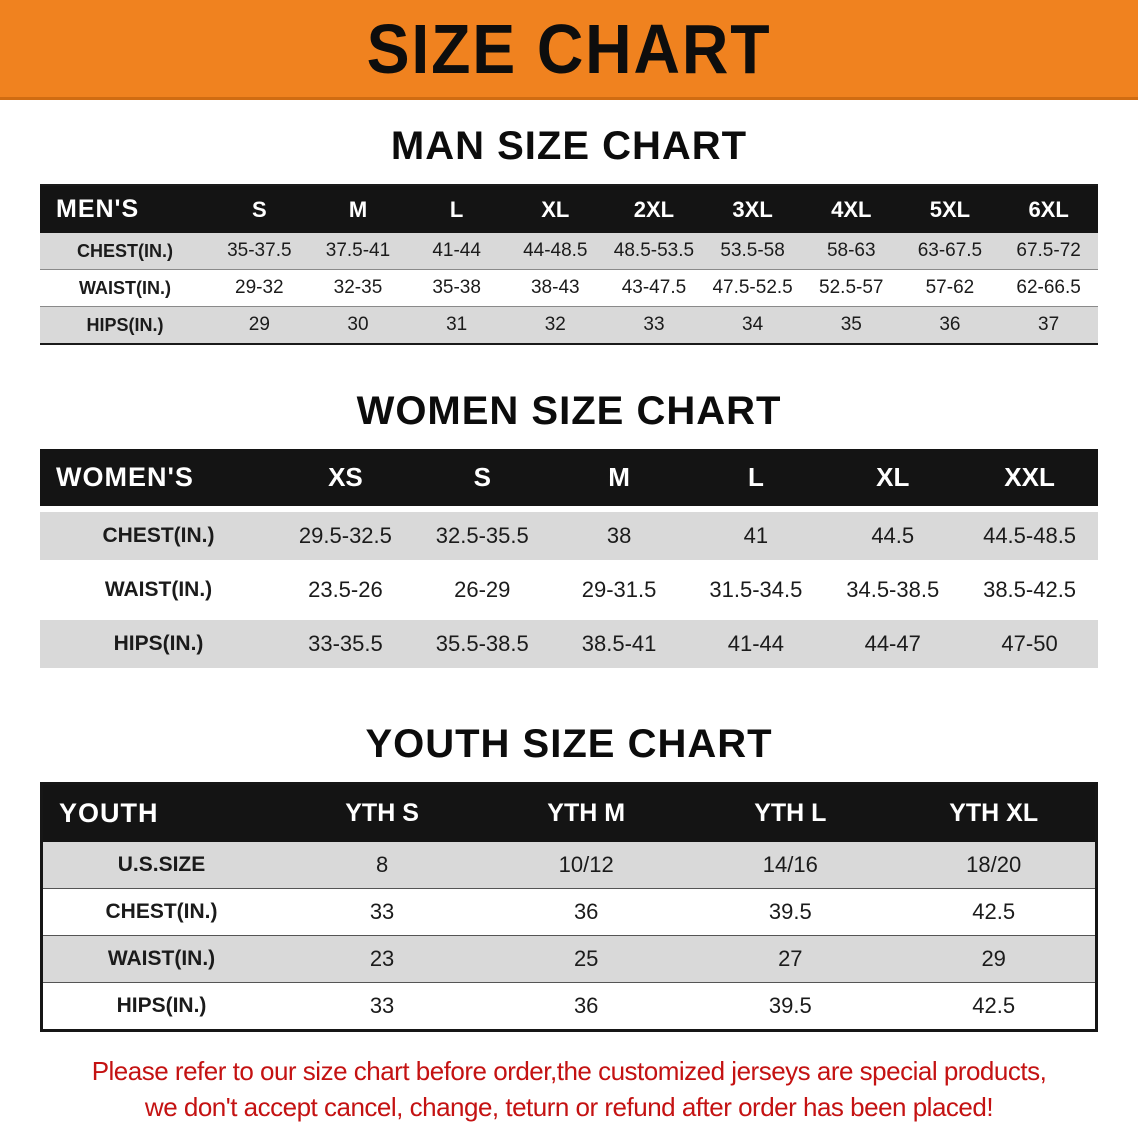  Describe the element at coordinates (158, 479) in the screenshot. I see `table-title-cell: WOMEN'S` at that location.